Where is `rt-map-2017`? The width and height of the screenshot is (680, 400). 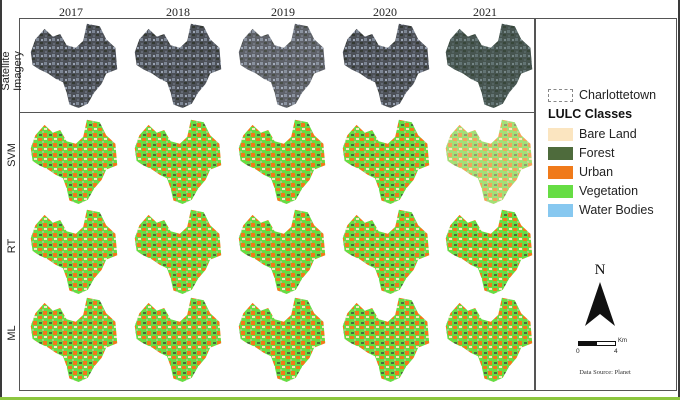 rt-map-2017 is located at coordinates (74, 251).